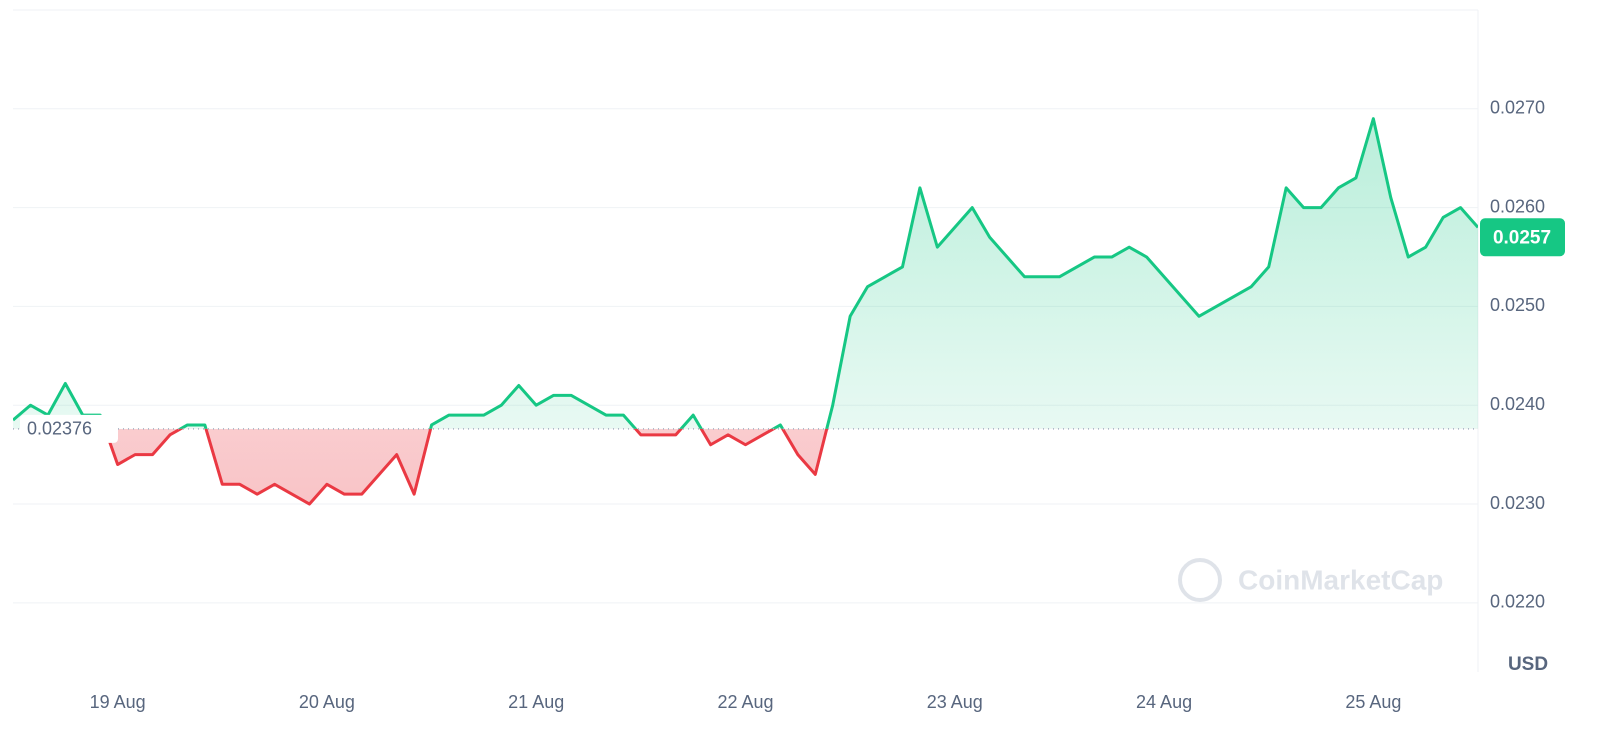  I want to click on y-tick-label: 0.0240, so click(1517, 404).